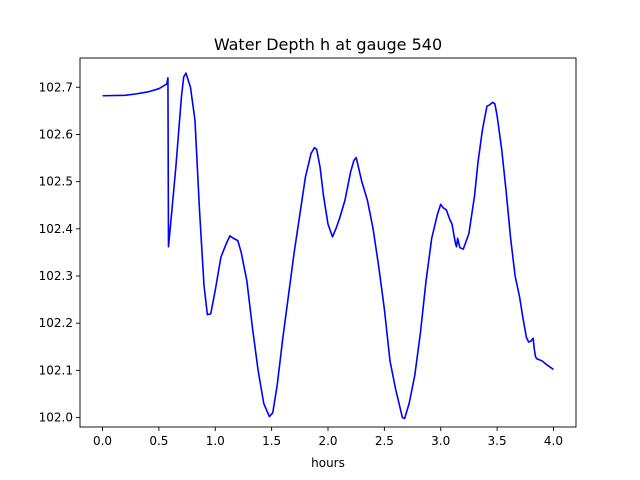  What do you see at coordinates (553, 441) in the screenshot?
I see `x-tick-label: 4.0` at bounding box center [553, 441].